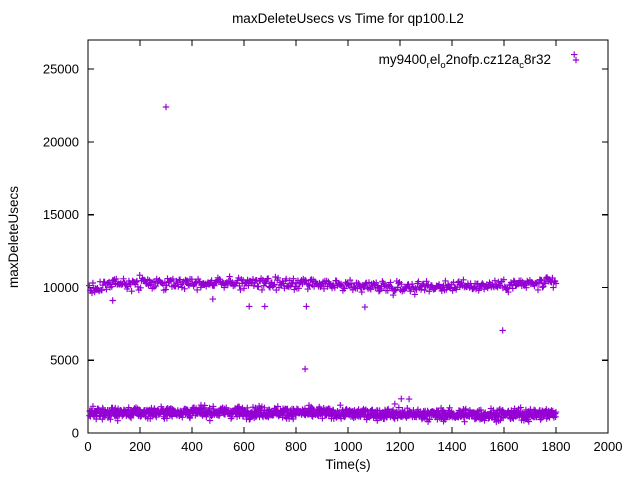 The image size is (640, 480). Describe the element at coordinates (347, 464) in the screenshot. I see `x-axis-label: Time(s)` at that location.